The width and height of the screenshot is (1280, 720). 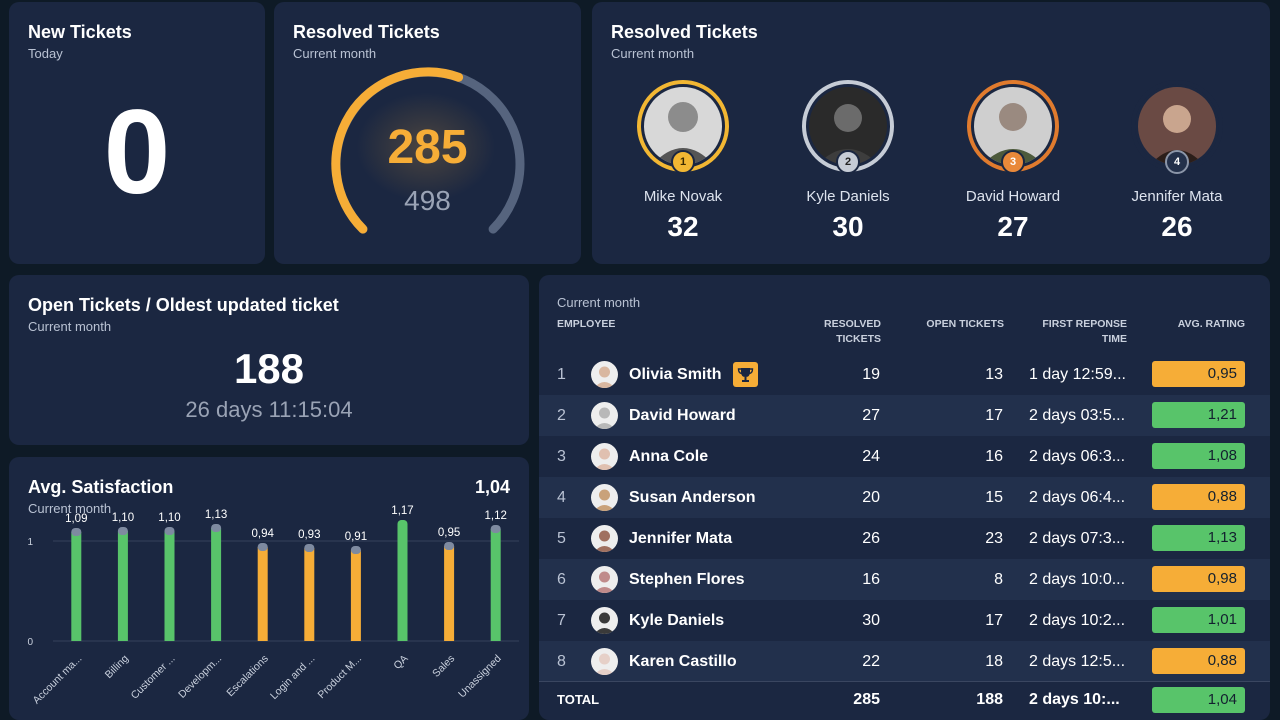 I want to click on header-resolved-line1: RESOLVED, so click(x=852, y=324).